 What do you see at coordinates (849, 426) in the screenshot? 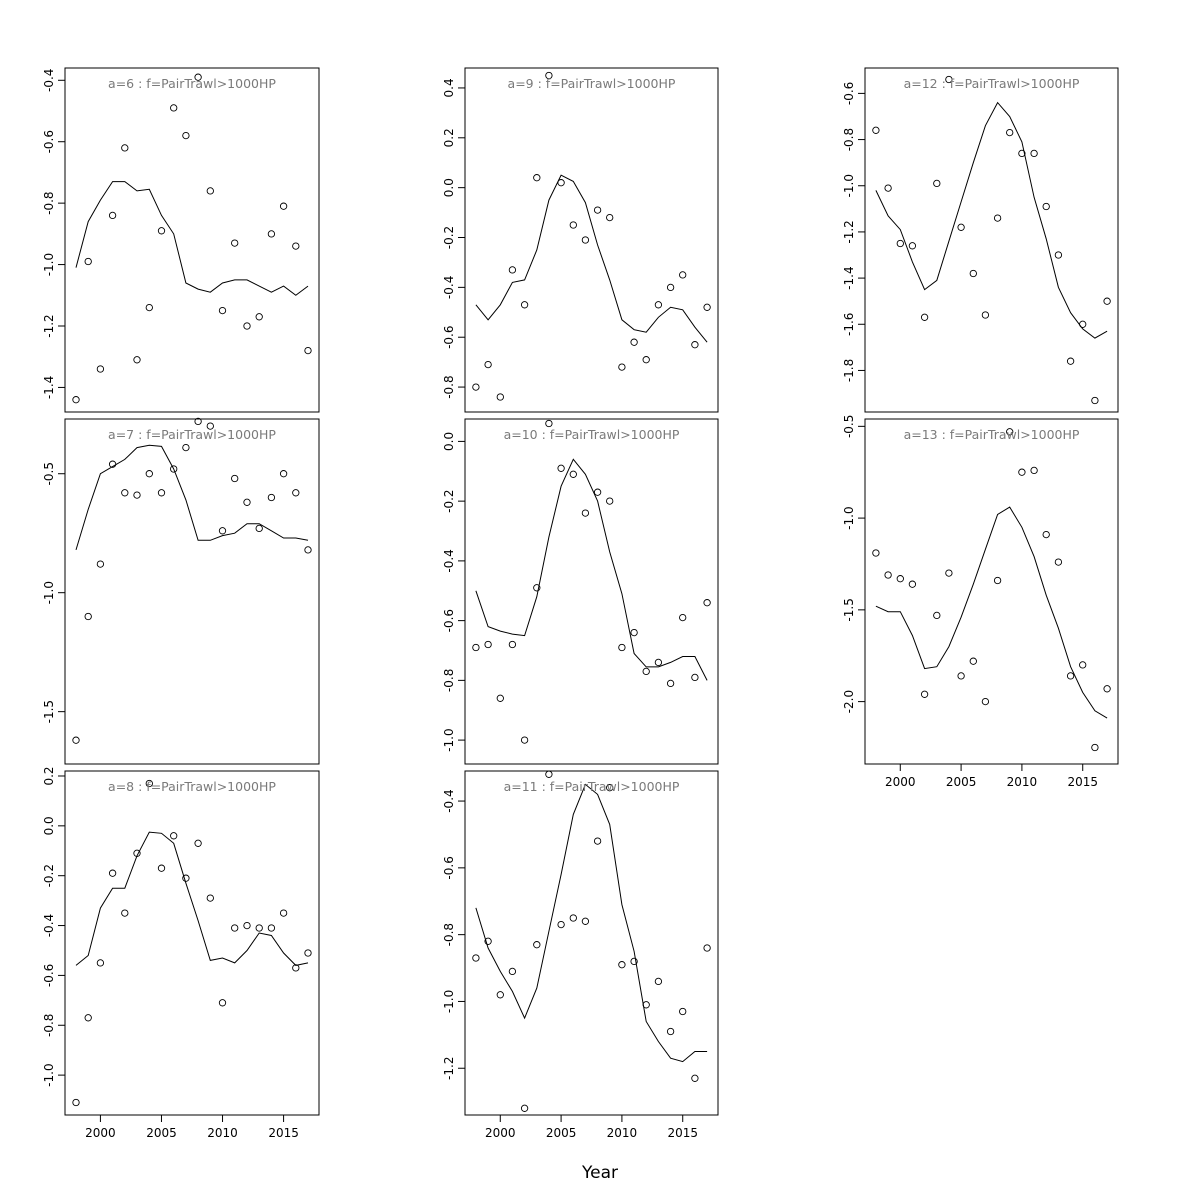
I see `y-tick-label: -0.5` at bounding box center [849, 426].